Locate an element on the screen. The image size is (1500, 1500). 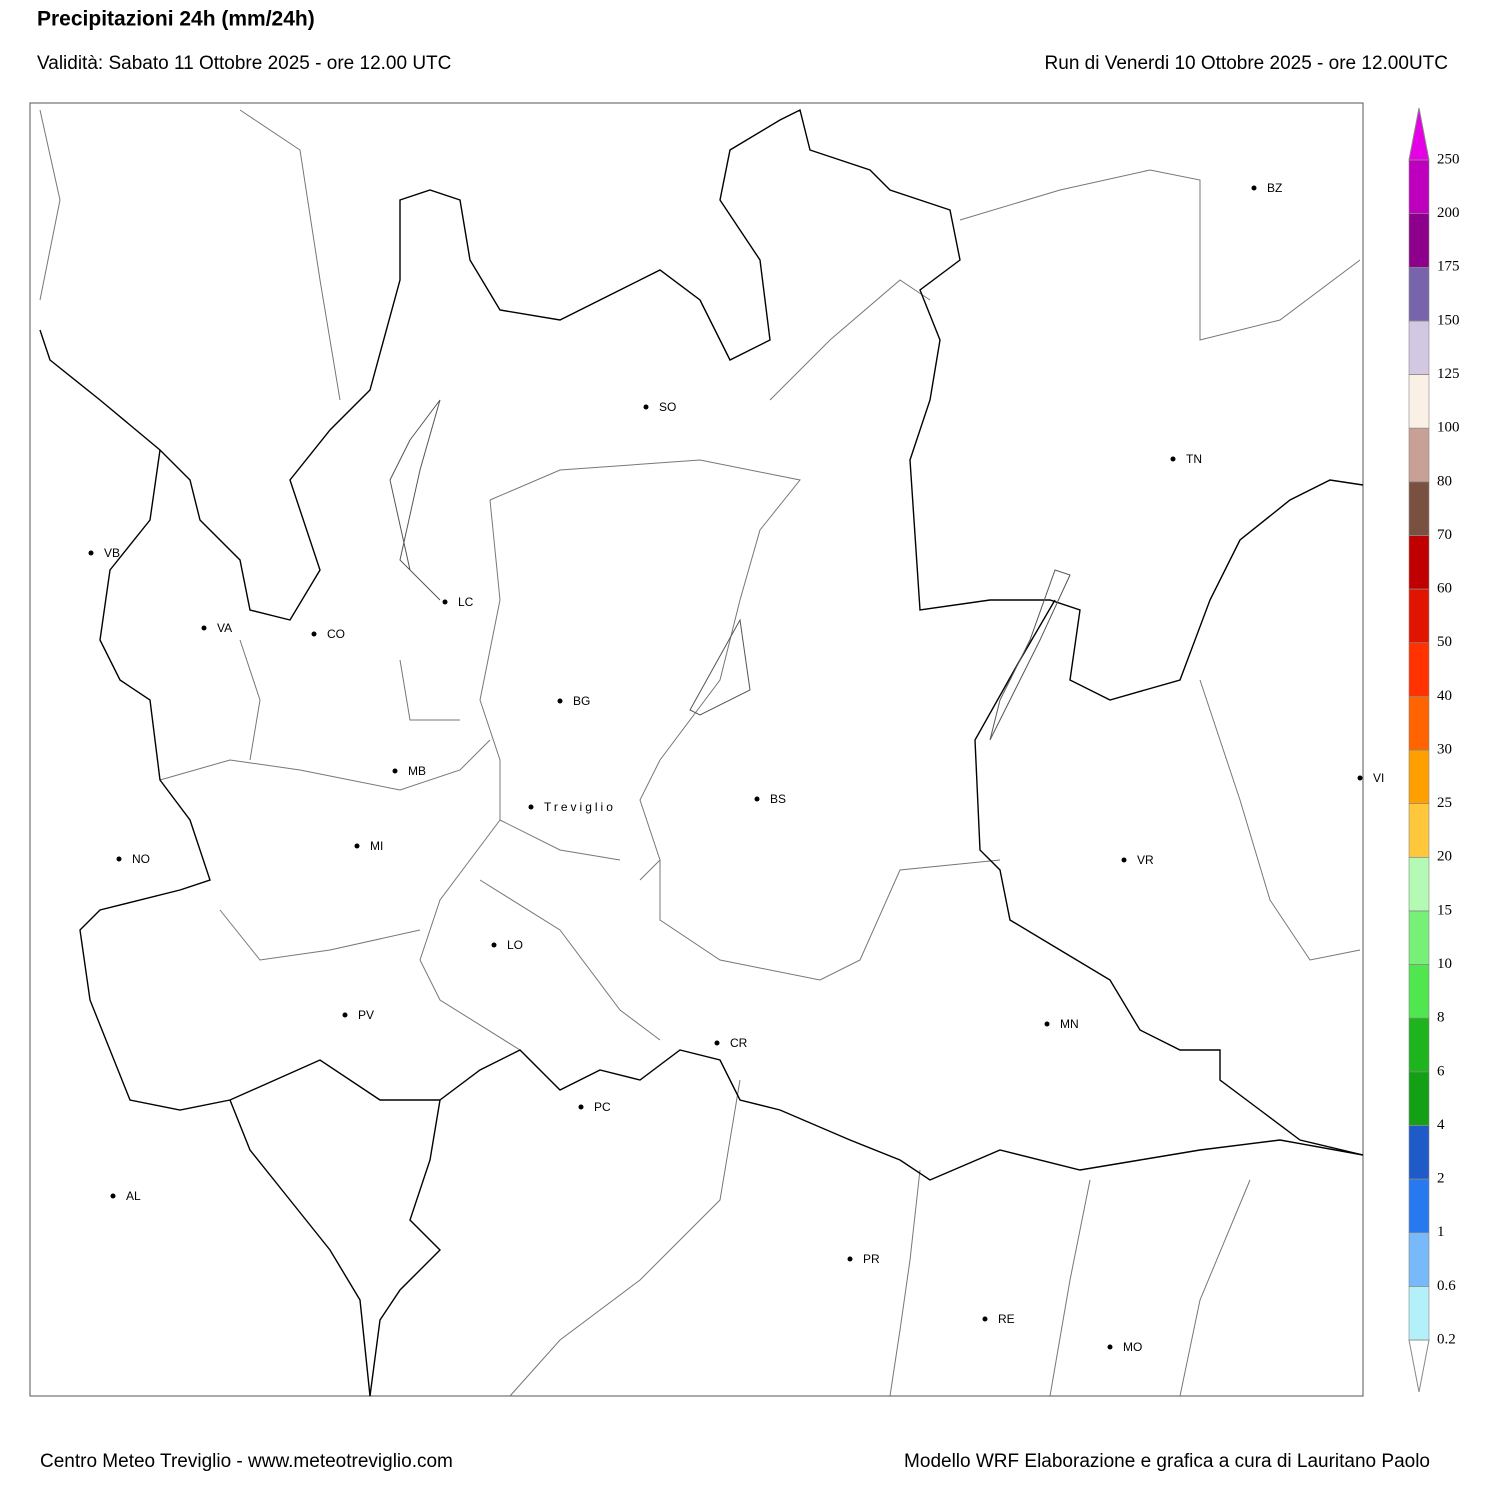
city-label: CR is located at coordinates (739, 1043).